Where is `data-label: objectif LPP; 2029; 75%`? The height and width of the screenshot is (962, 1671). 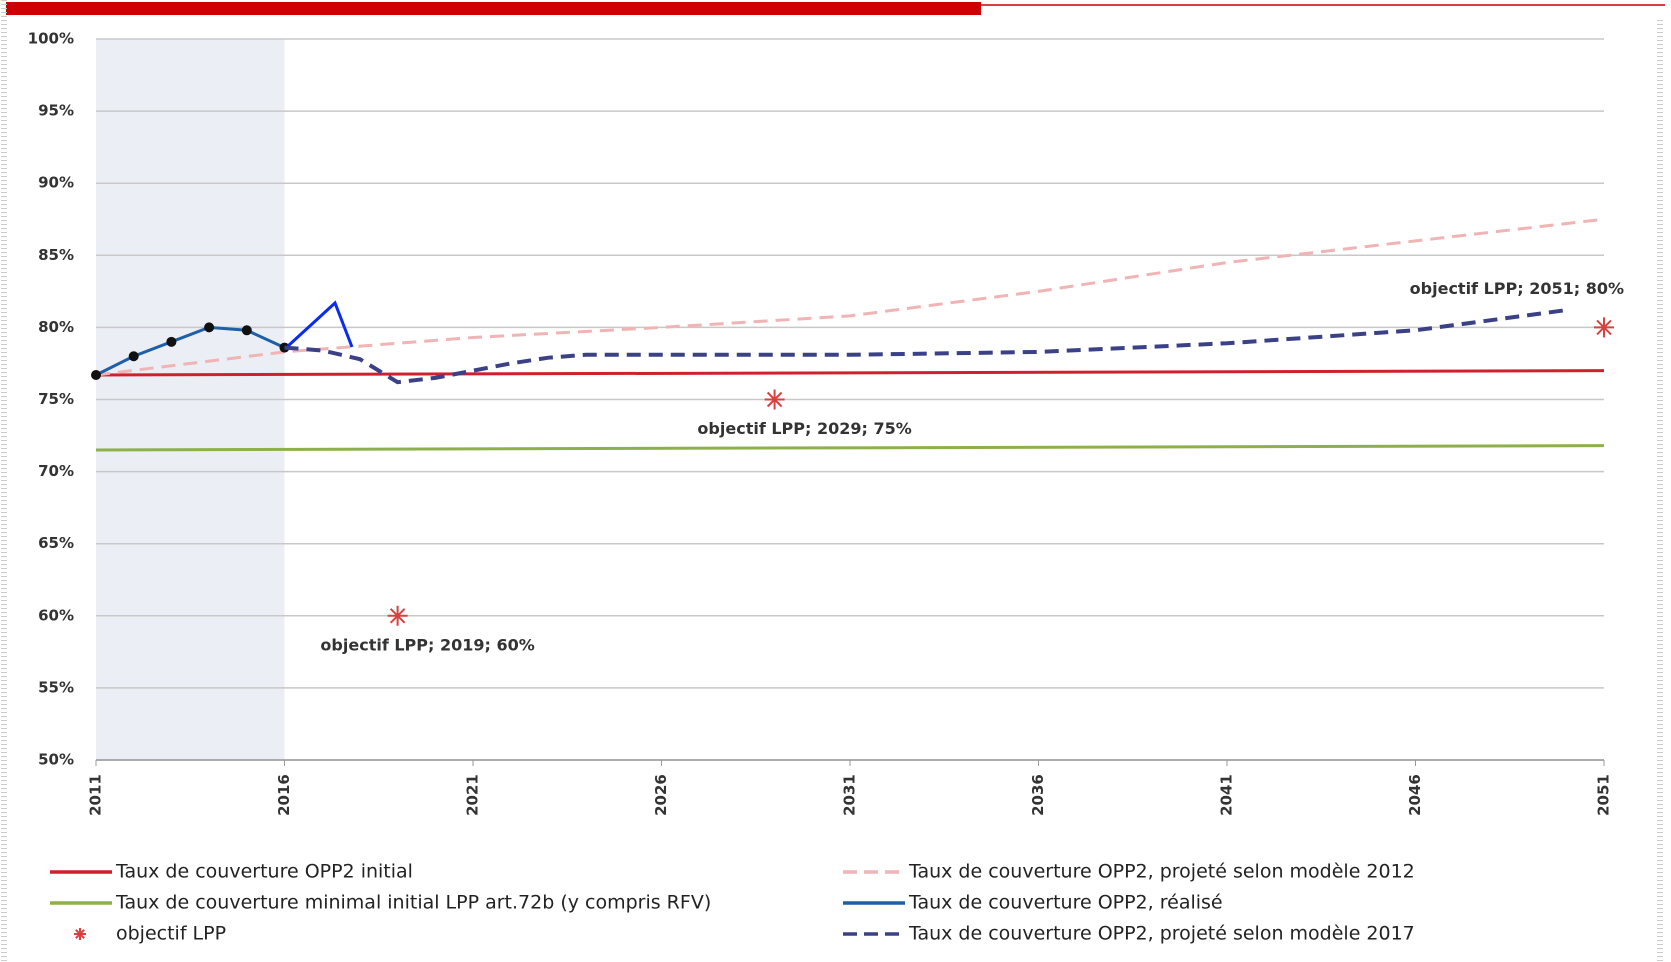
data-label: objectif LPP; 2029; 75% is located at coordinates (804, 428).